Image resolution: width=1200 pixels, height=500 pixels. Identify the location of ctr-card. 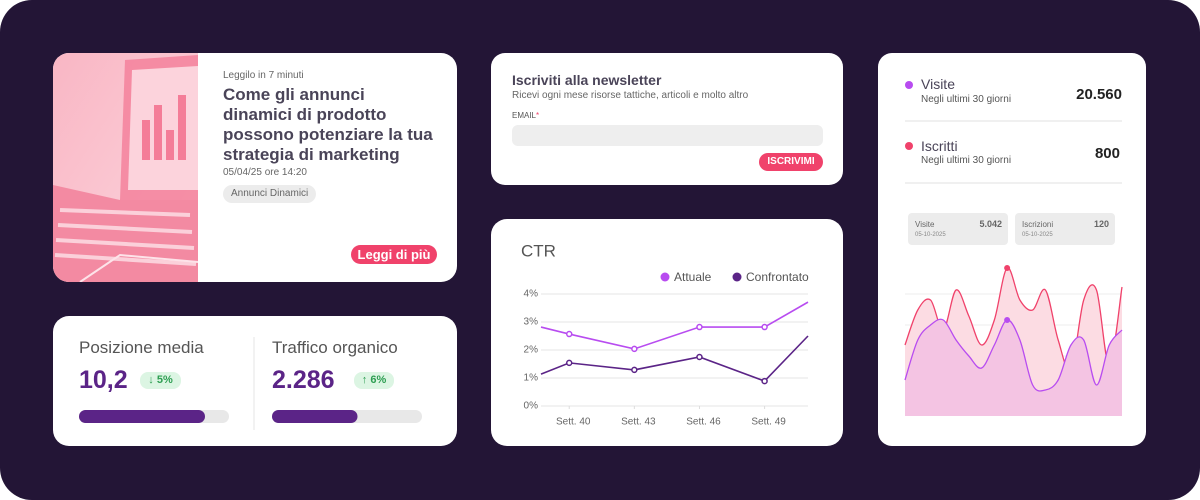
(667, 332).